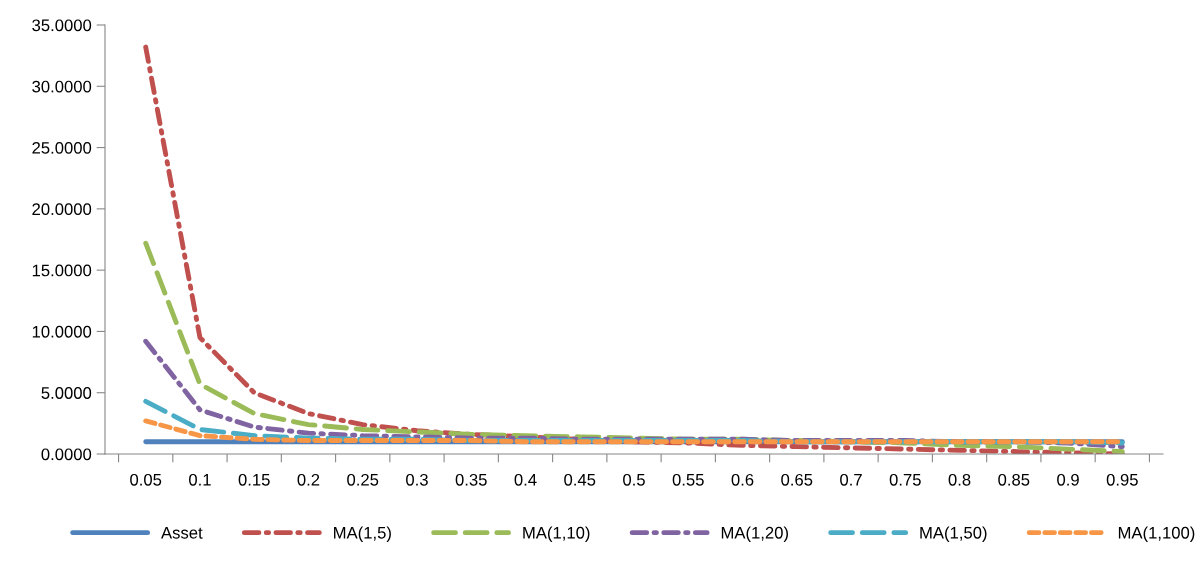  Describe the element at coordinates (959, 479) in the screenshot. I see `x-tick-label: 0.8` at that location.